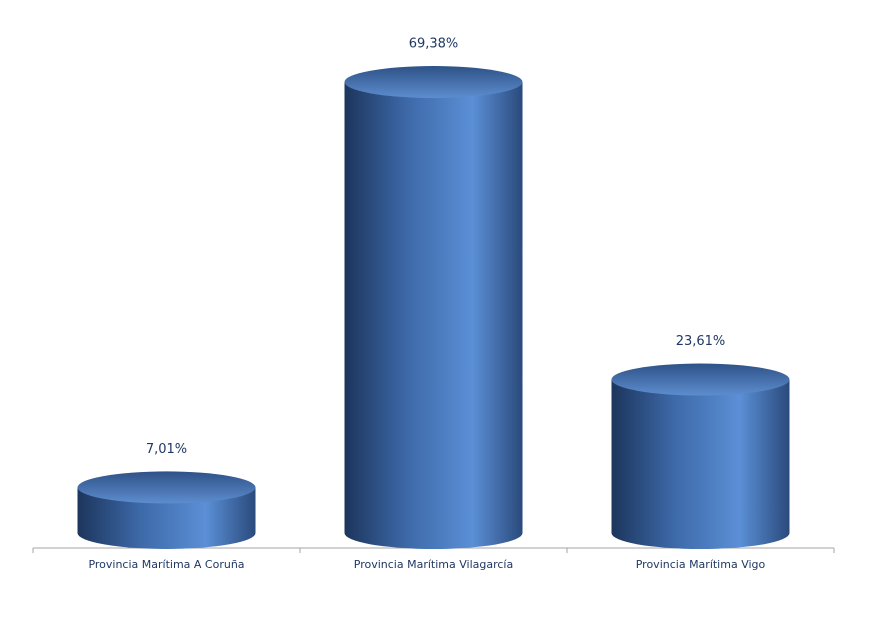 The height and width of the screenshot is (627, 882). What do you see at coordinates (433, 564) in the screenshot?
I see `x-tick-label: Provincia Marítima Vilagarcía` at bounding box center [433, 564].